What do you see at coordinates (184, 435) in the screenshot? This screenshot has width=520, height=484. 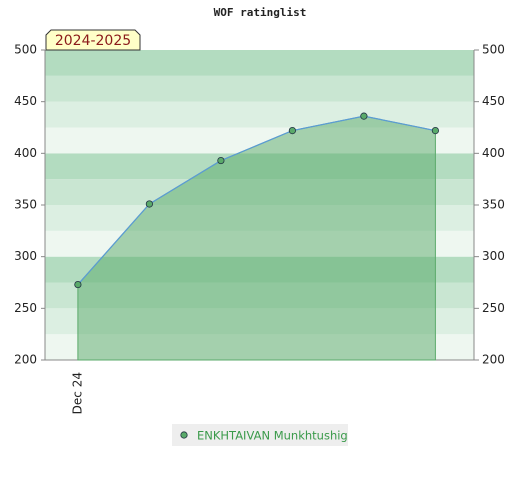 I see `legend-marker` at bounding box center [184, 435].